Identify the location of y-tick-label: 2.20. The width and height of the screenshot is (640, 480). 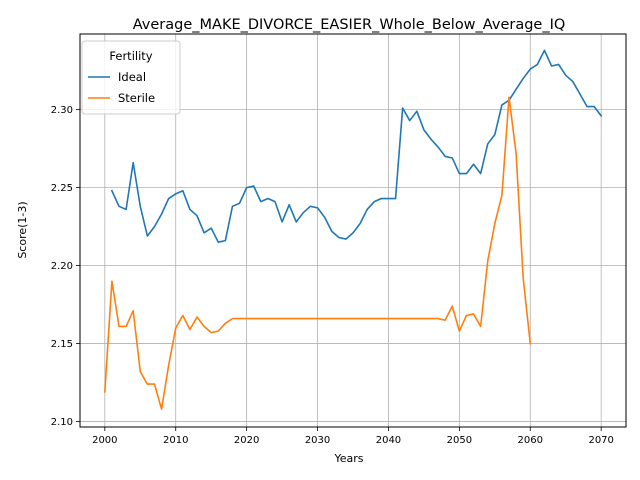
(62, 266).